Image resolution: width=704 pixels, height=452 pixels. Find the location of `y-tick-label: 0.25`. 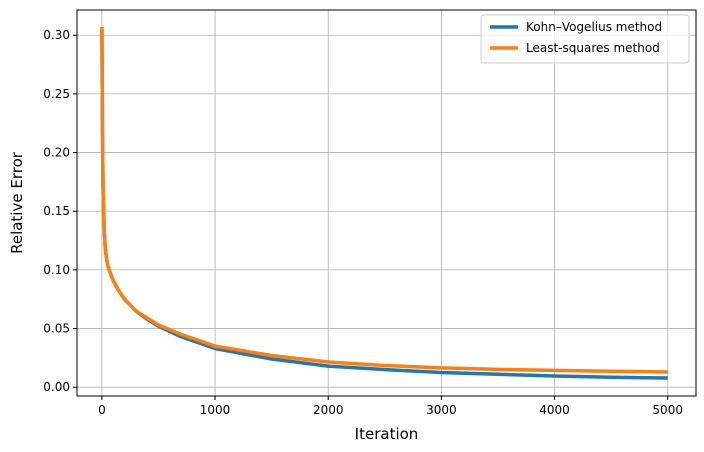

y-tick-label: 0.25 is located at coordinates (56, 94).